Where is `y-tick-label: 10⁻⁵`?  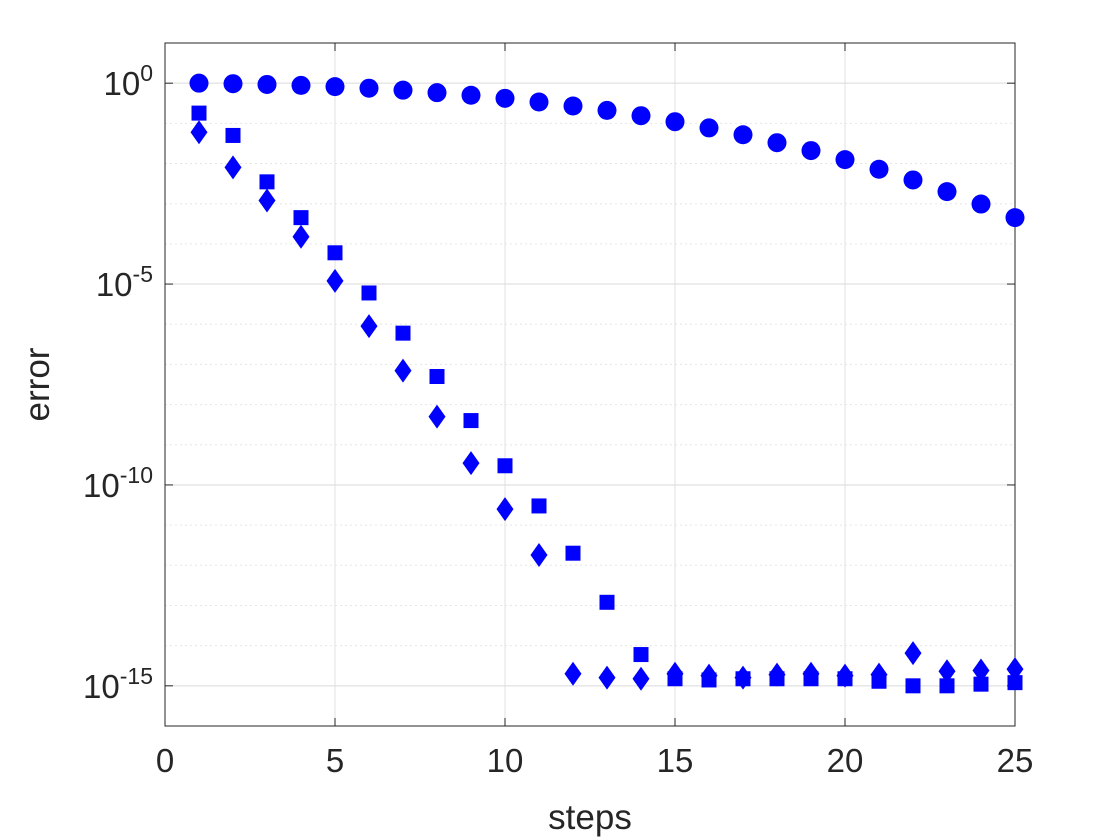 y-tick-label: 10⁻⁵ is located at coordinates (124, 282).